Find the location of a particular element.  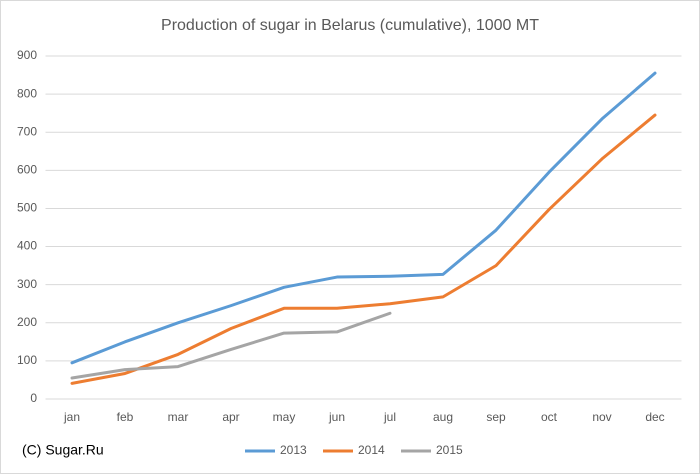

x-tick-label: may is located at coordinates (284, 417).